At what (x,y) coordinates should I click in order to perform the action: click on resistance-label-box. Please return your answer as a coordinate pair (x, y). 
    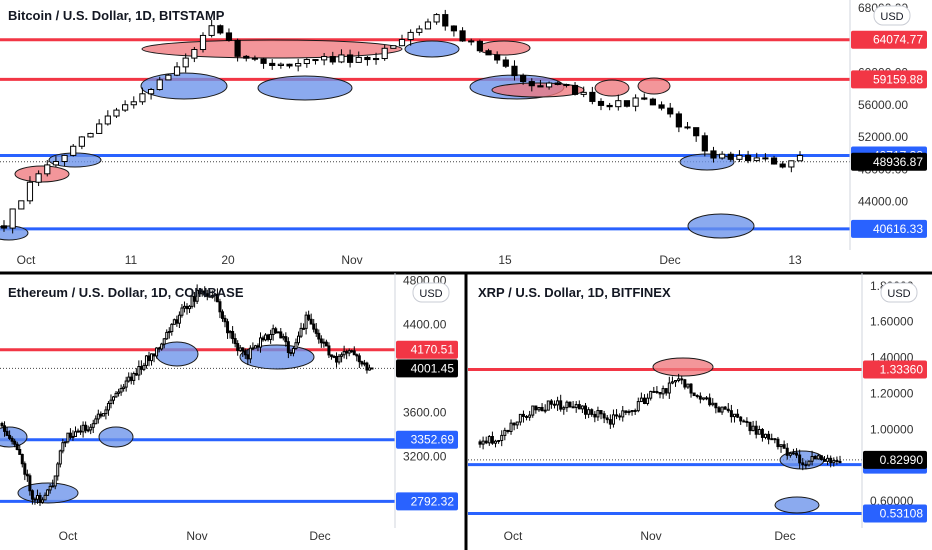
    Looking at the image, I should click on (889, 39).